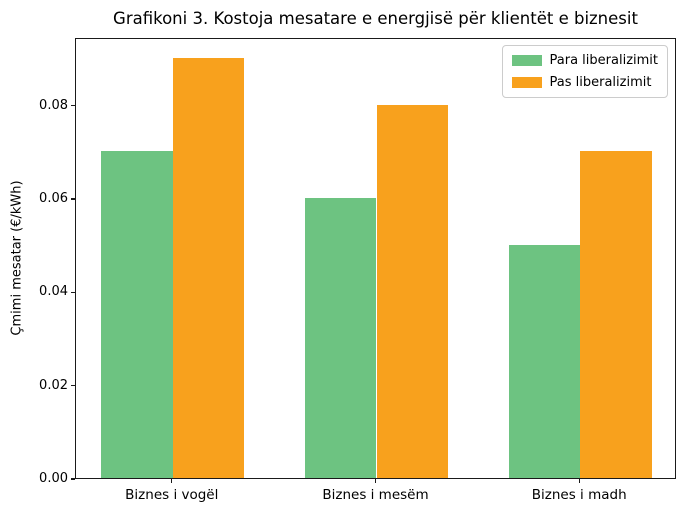  Describe the element at coordinates (53, 105) in the screenshot. I see `y-tick-label: 0.08` at that location.